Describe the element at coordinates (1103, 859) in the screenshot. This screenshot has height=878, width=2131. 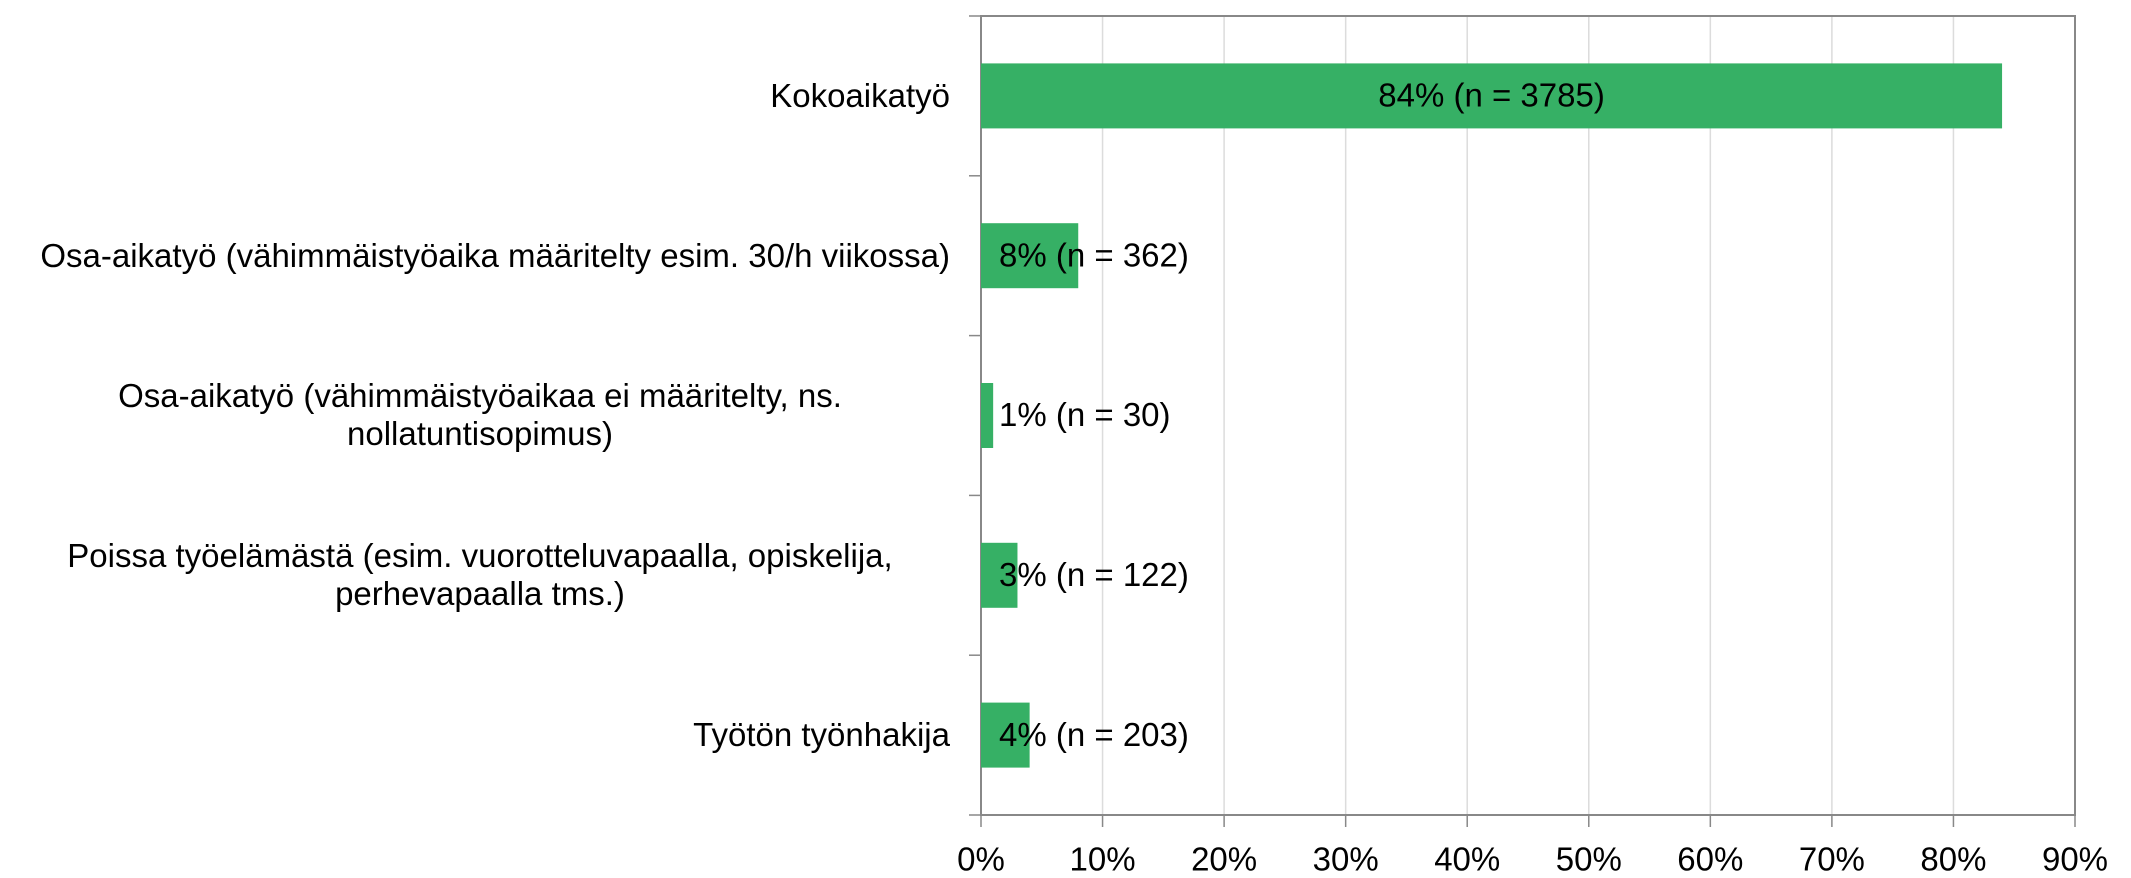
I see `x-tick-label: 10%` at that location.